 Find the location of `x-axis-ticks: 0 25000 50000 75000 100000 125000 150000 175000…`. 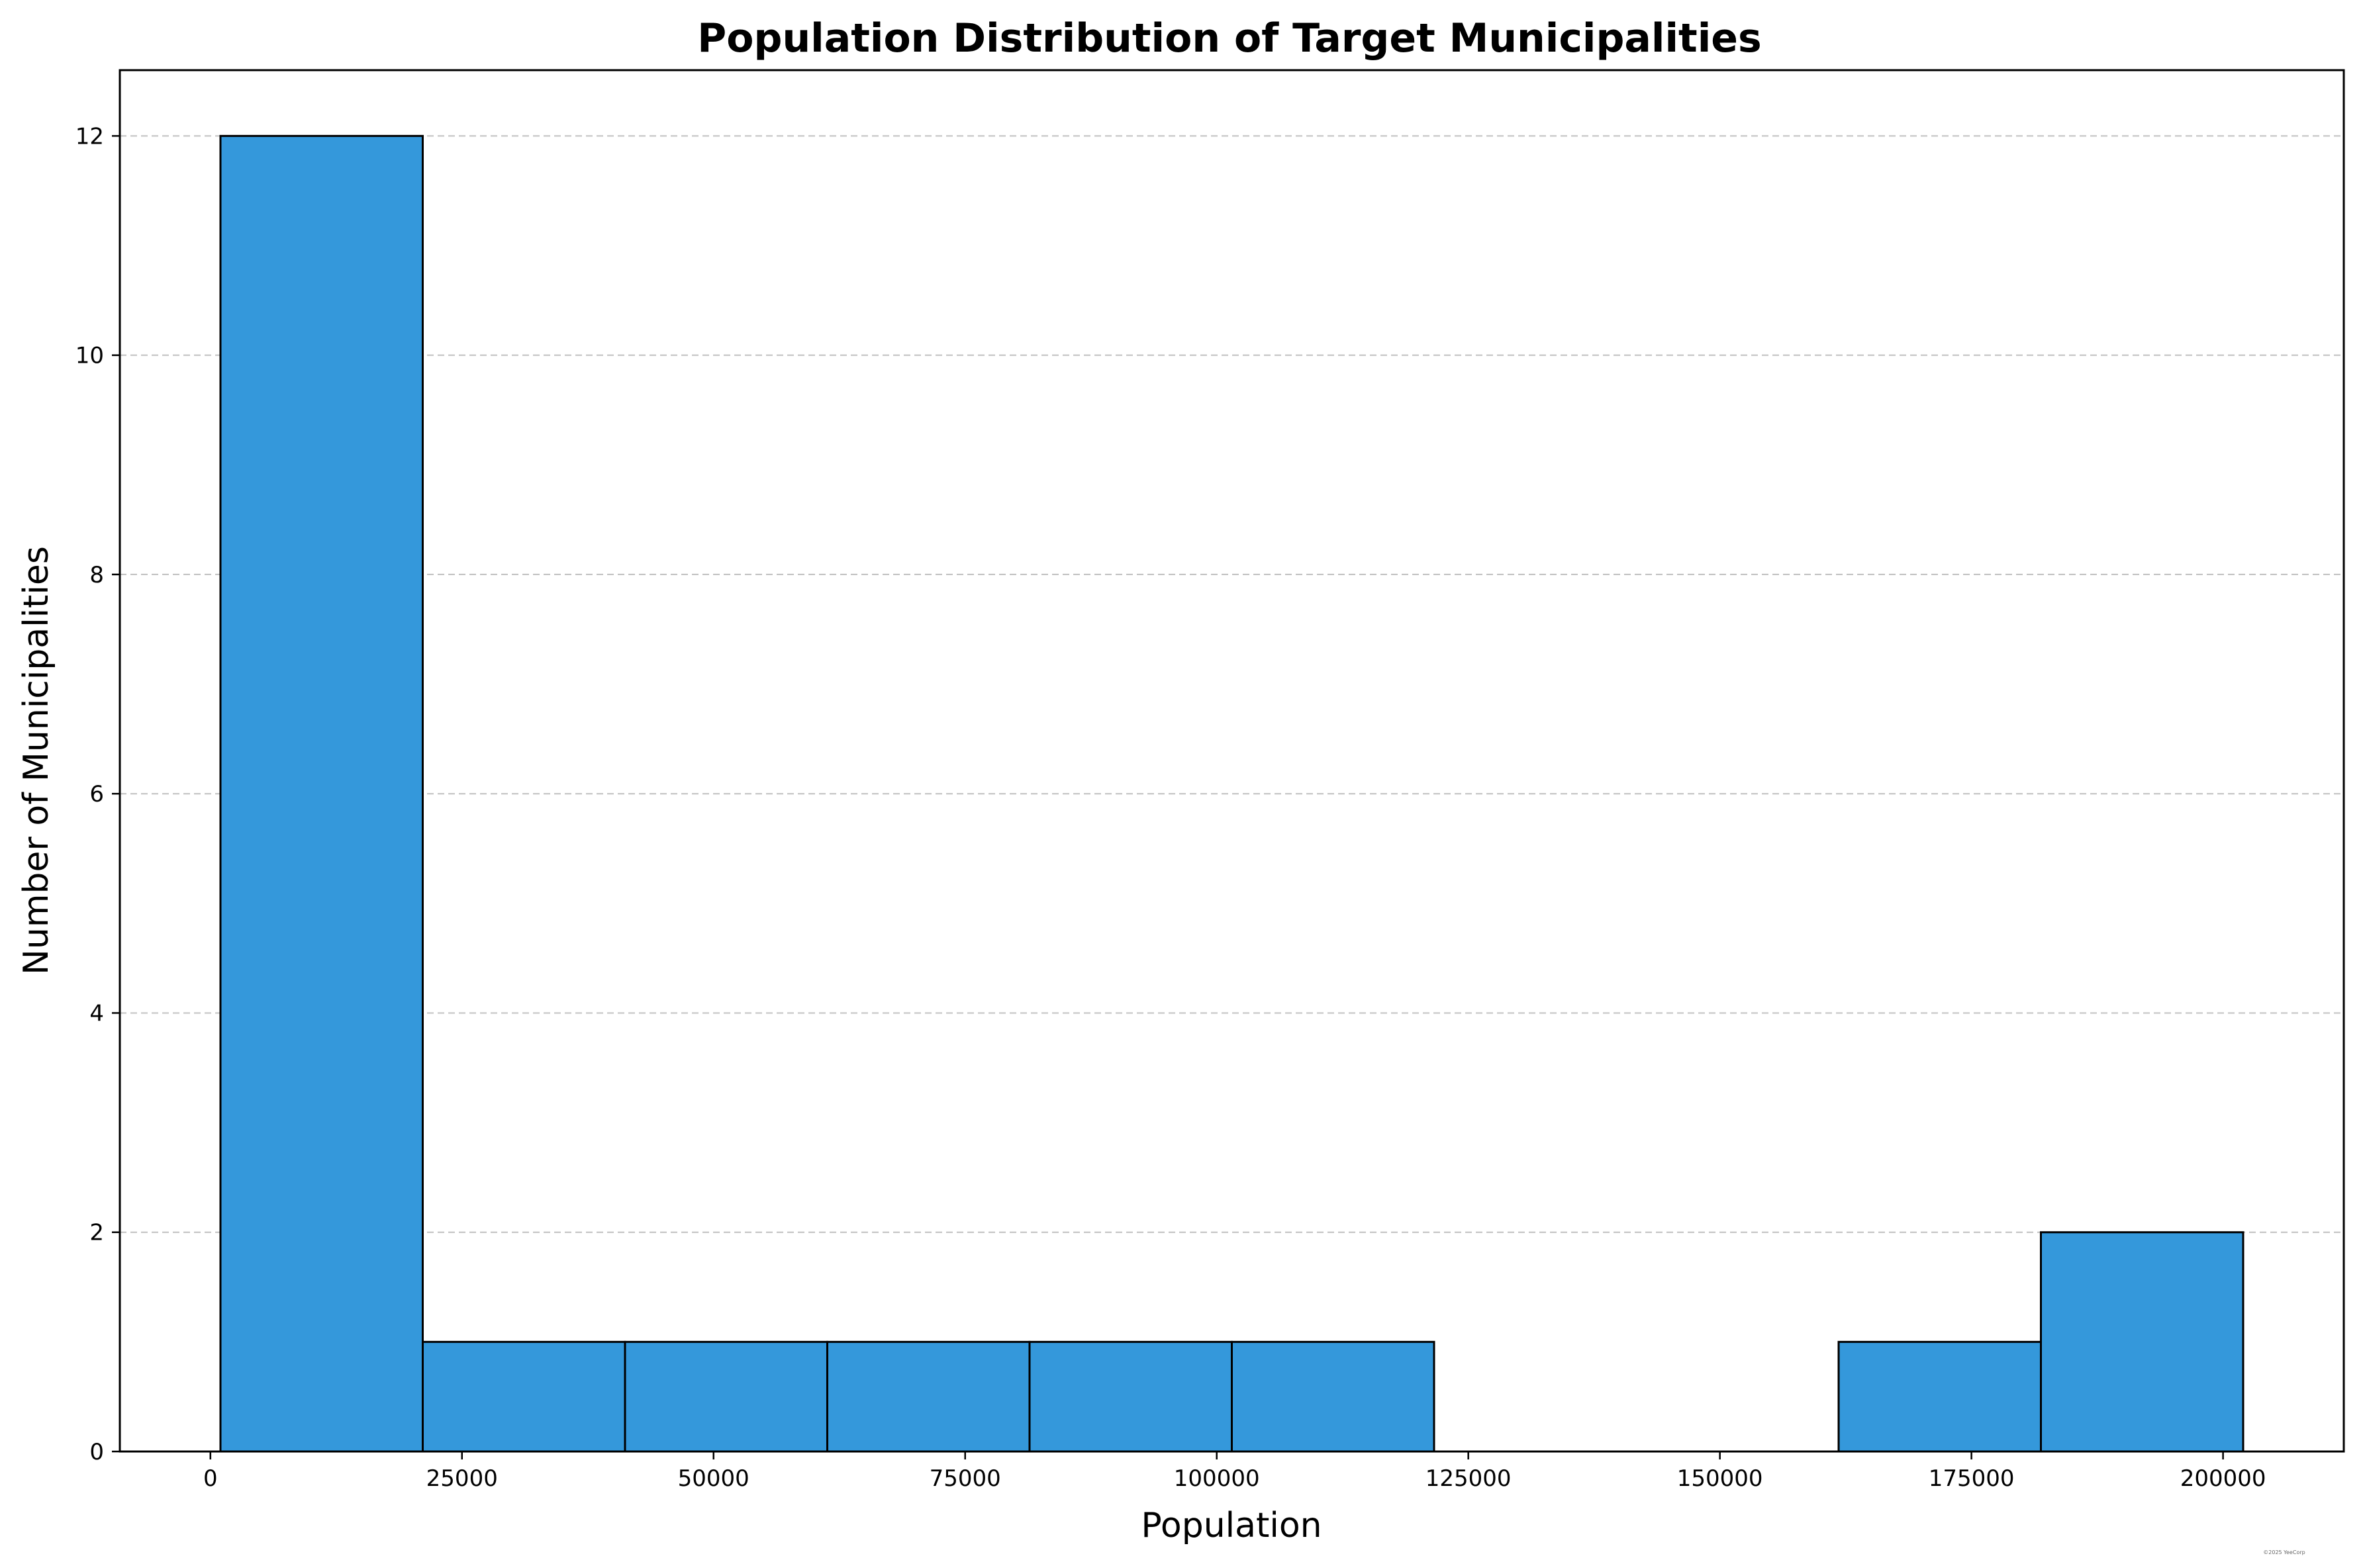

x-axis-ticks: 0 25000 50000 75000 100000 125000 150000 175000… is located at coordinates (1234, 1472).